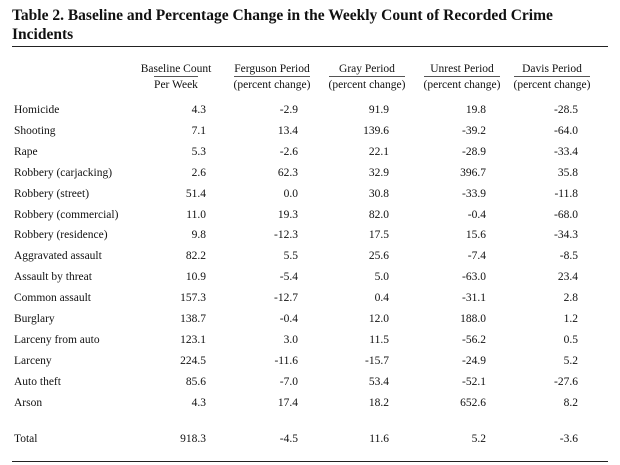 The height and width of the screenshot is (465, 620). I want to click on table-cell: 25.6, so click(378, 256).